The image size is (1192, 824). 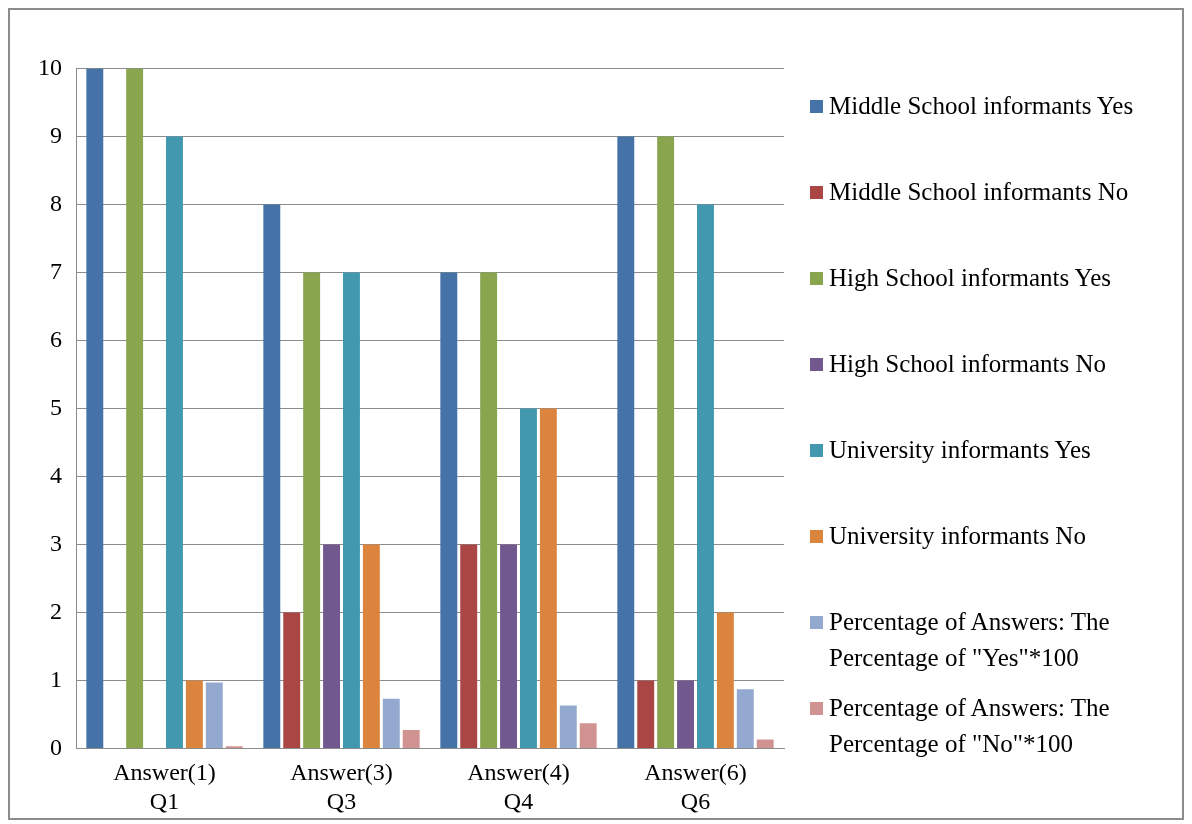 What do you see at coordinates (695, 786) in the screenshot?
I see `x-tick-label: Answer(6) Q6` at bounding box center [695, 786].